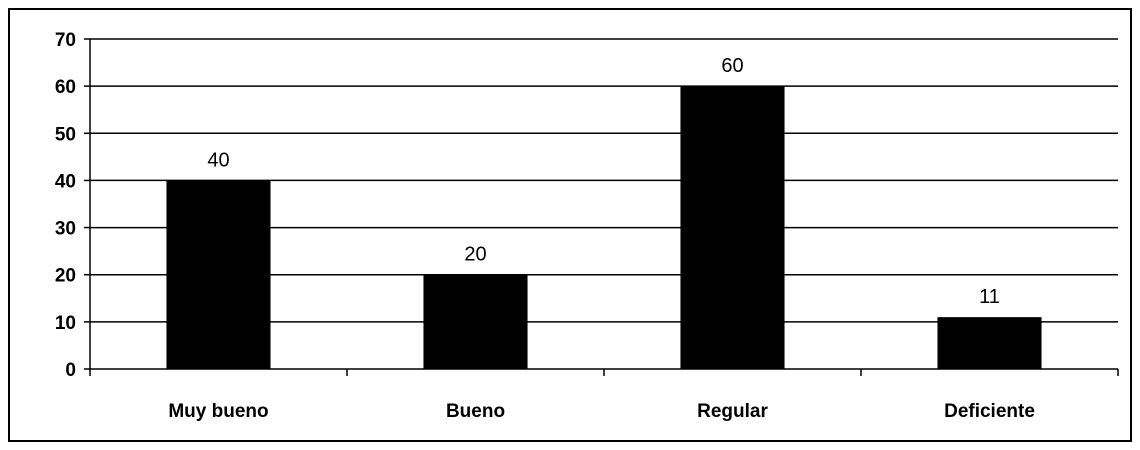 The image size is (1140, 450). I want to click on y-tick-label: 70, so click(65, 40).